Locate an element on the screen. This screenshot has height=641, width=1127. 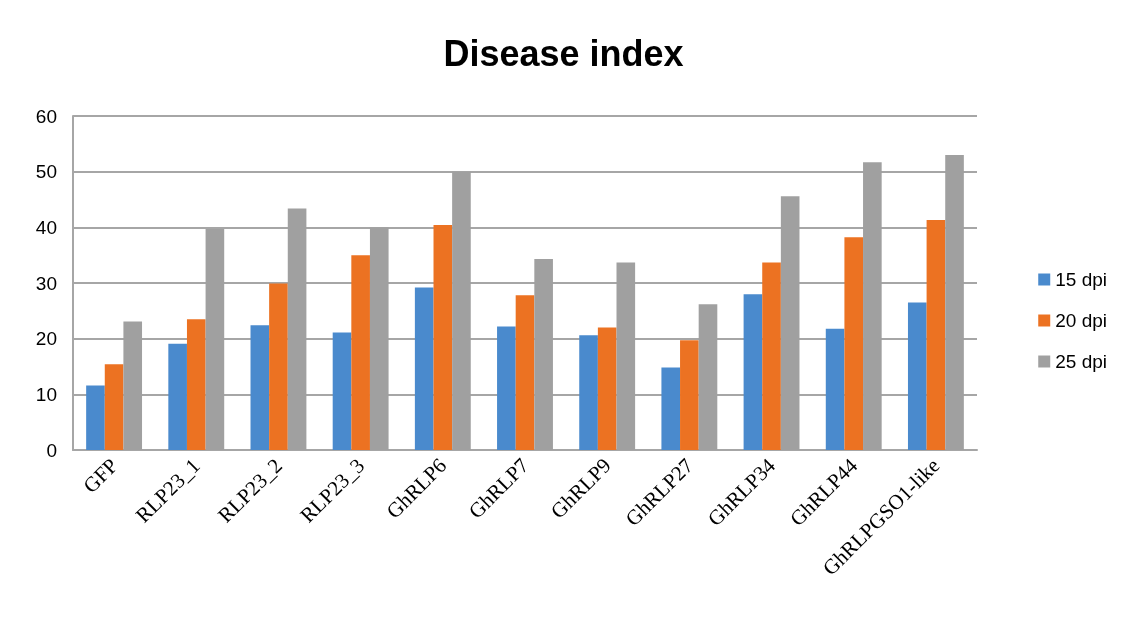
y-tick-label: 20 is located at coordinates (46, 339).